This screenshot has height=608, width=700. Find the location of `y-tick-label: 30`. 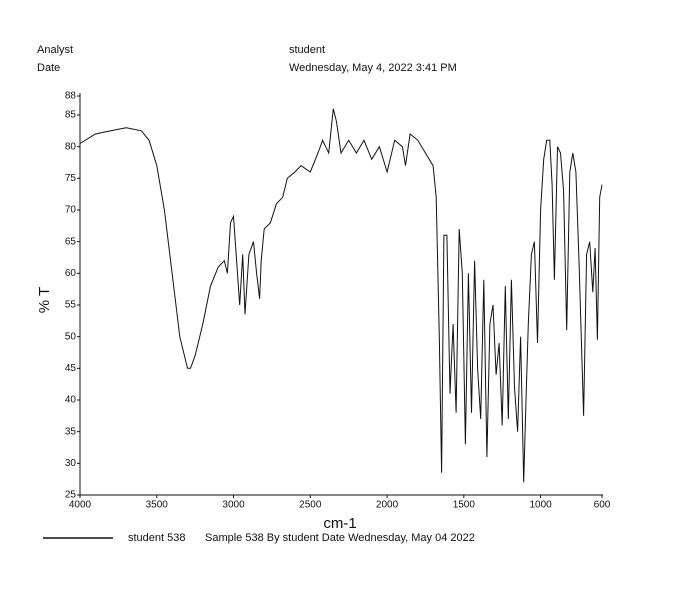

y-tick-label: 30 is located at coordinates (71, 463).